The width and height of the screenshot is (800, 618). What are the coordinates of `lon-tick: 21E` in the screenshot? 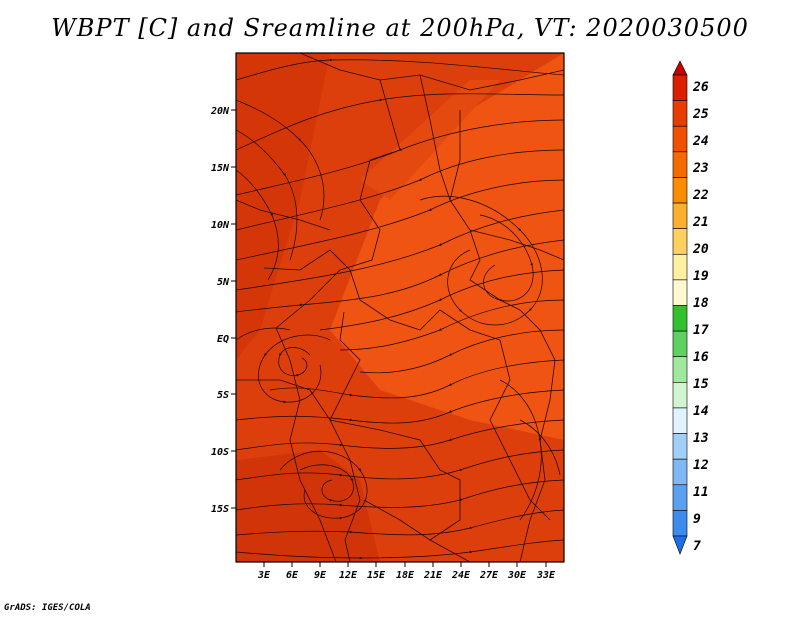 It's located at (433, 571).